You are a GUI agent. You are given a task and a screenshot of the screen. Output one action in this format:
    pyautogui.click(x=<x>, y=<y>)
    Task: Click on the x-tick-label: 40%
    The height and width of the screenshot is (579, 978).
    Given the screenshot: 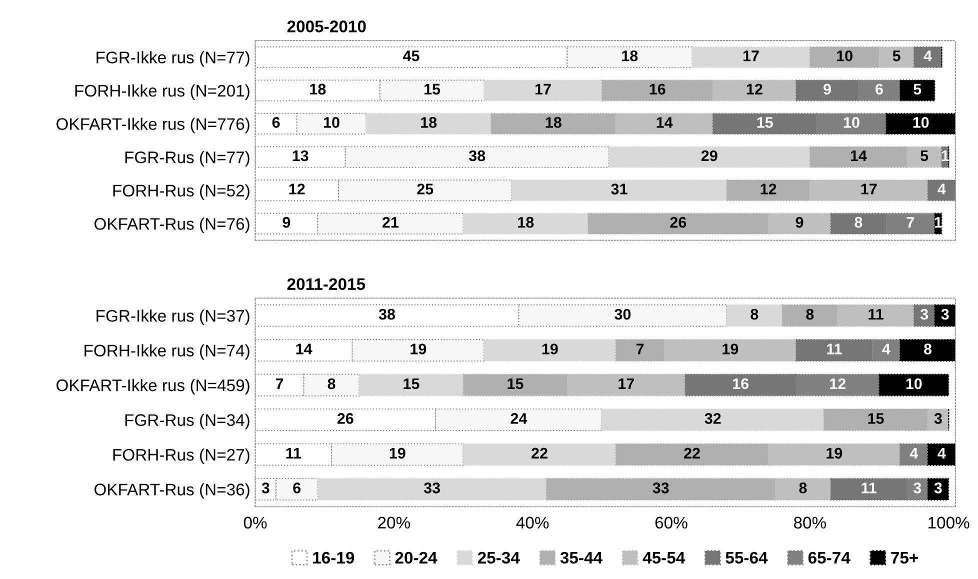 What is the action you would take?
    pyautogui.click(x=532, y=522)
    